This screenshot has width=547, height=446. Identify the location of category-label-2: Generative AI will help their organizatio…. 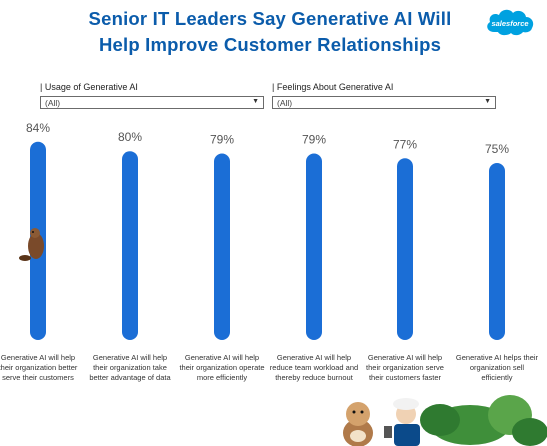
(130, 367).